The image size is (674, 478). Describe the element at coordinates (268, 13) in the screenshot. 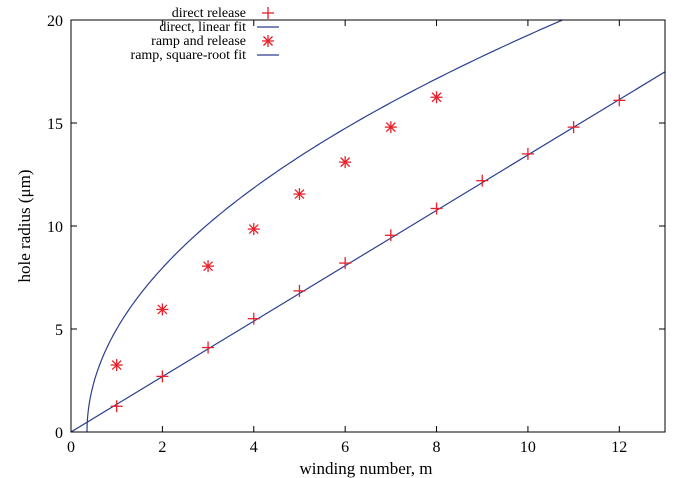

I see `legend-marker-plus` at that location.